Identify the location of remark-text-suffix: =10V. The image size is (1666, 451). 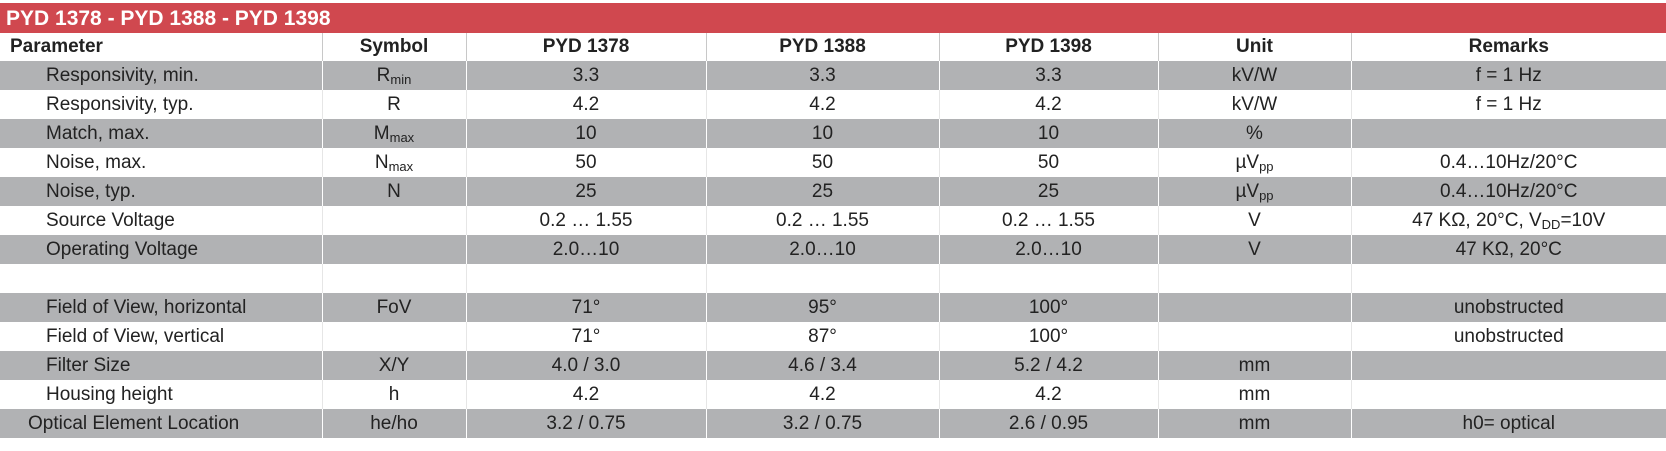
(1583, 220).